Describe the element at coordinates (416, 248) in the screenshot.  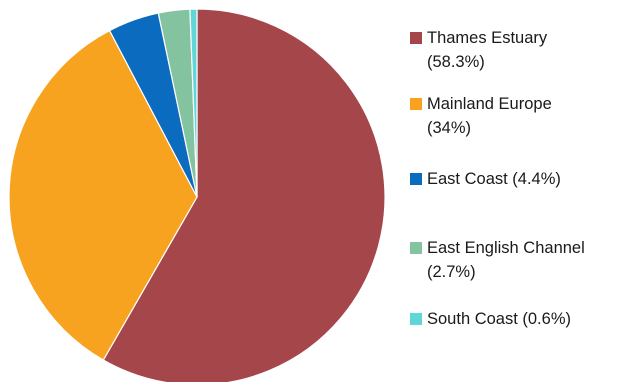
I see `legend-swatch-east-english-channel` at that location.